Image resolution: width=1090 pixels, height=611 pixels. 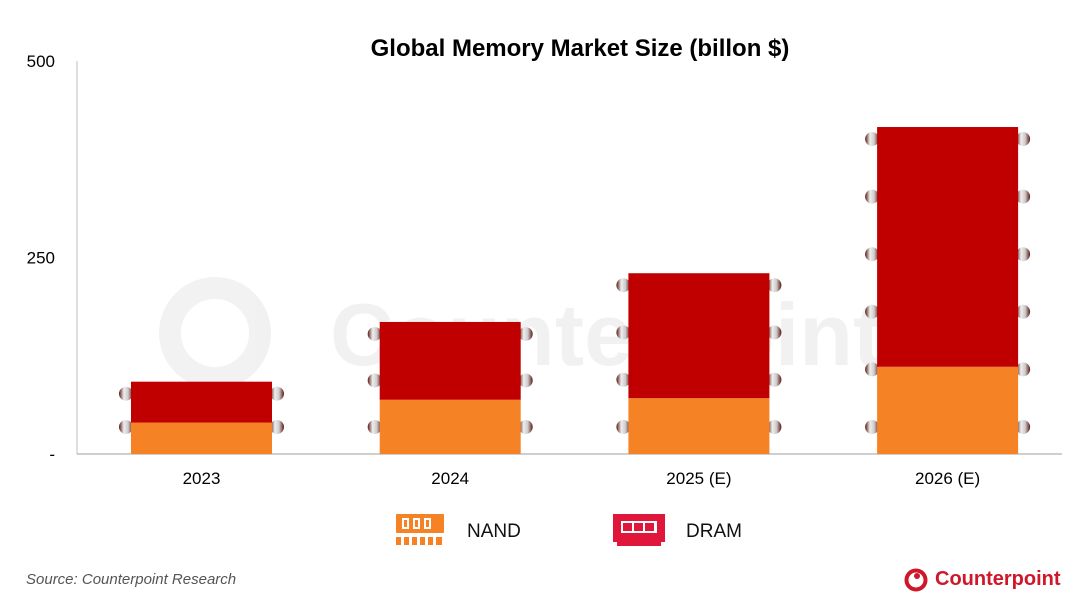 I want to click on legend: NAND DRAM, so click(x=569, y=530).